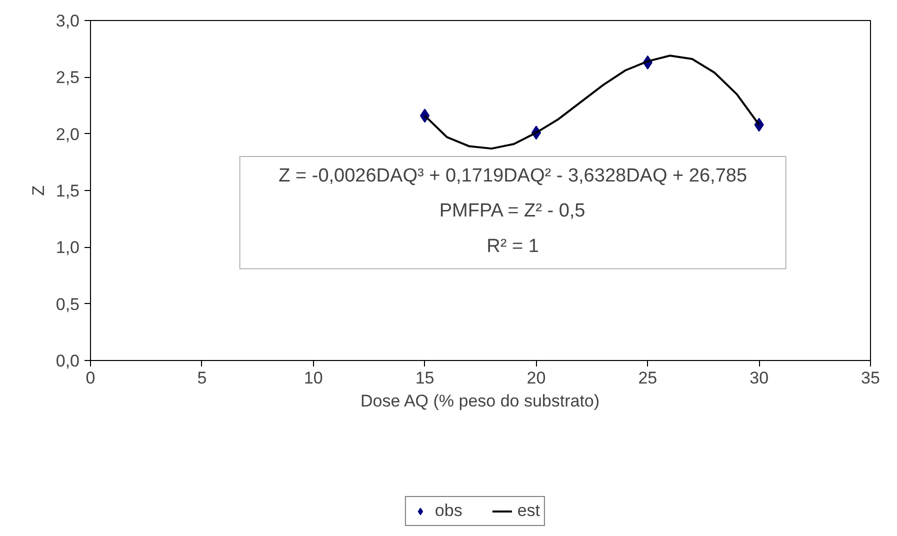 The image size is (897, 536). What do you see at coordinates (513, 176) in the screenshot?
I see `annotation: Z = -0,0026DAQ³ + 0,1719DAQ² - 3,6328DAQ + 26,785` at bounding box center [513, 176].